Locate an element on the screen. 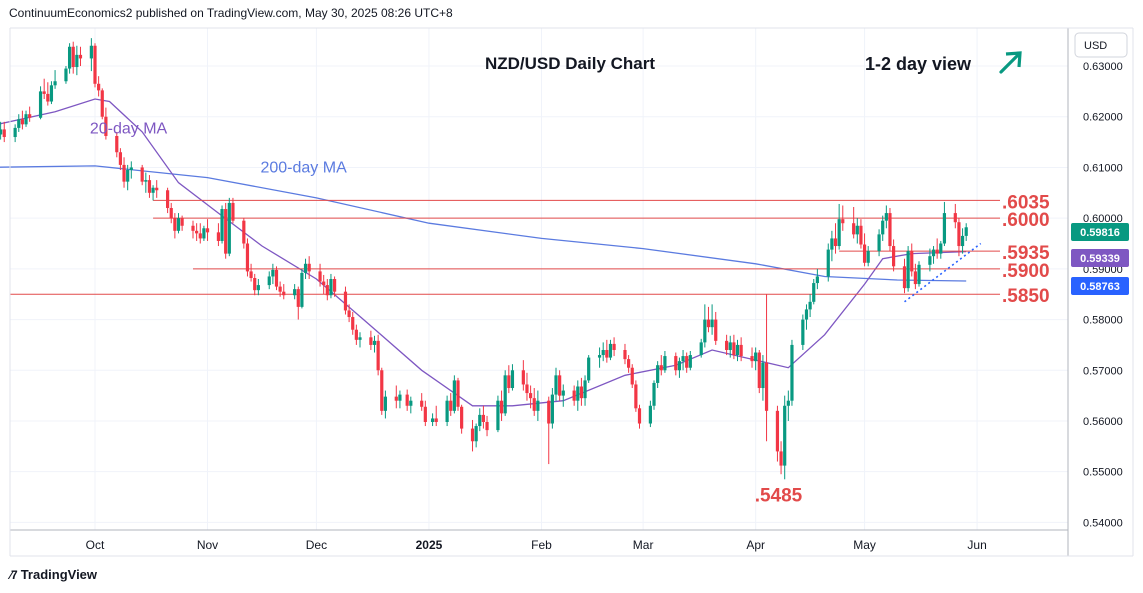  currency-box is located at coordinates (1101, 45).